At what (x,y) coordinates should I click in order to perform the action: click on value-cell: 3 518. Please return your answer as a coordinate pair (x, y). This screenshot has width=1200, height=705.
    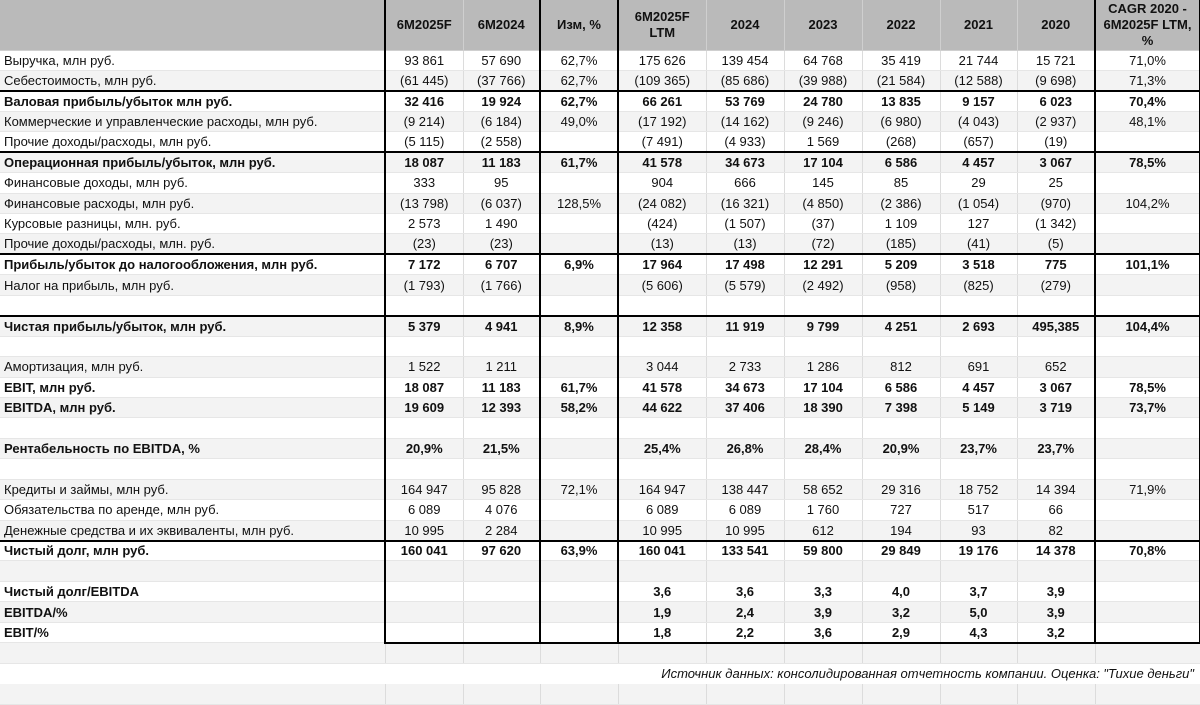
    Looking at the image, I should click on (978, 264).